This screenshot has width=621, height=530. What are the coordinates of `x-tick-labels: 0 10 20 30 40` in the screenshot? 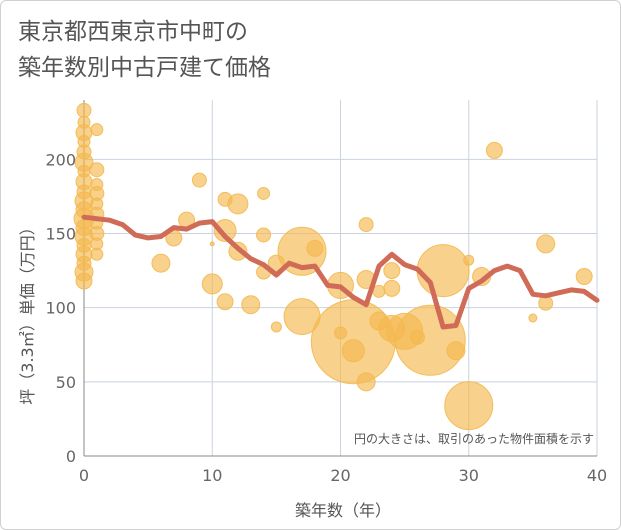 It's located at (343, 475).